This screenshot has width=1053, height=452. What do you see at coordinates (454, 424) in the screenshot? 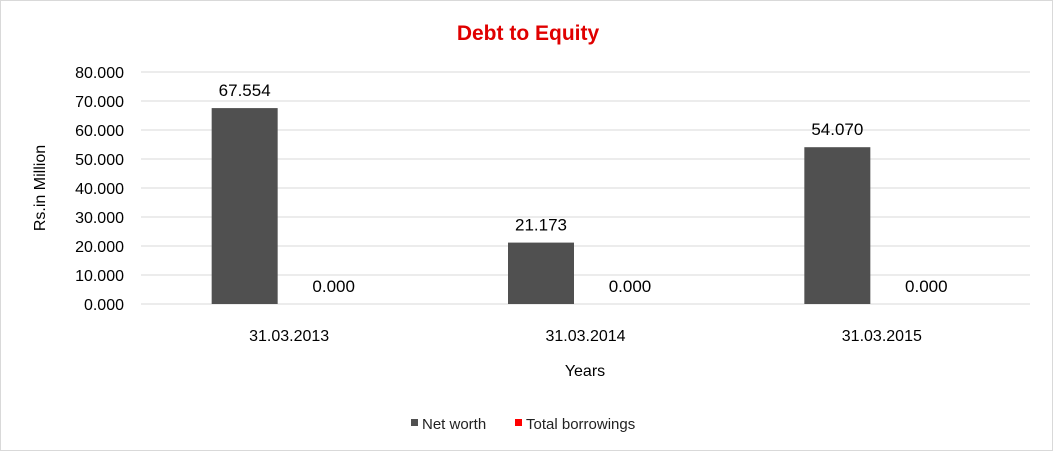
I see `legend-label: Net worth` at bounding box center [454, 424].